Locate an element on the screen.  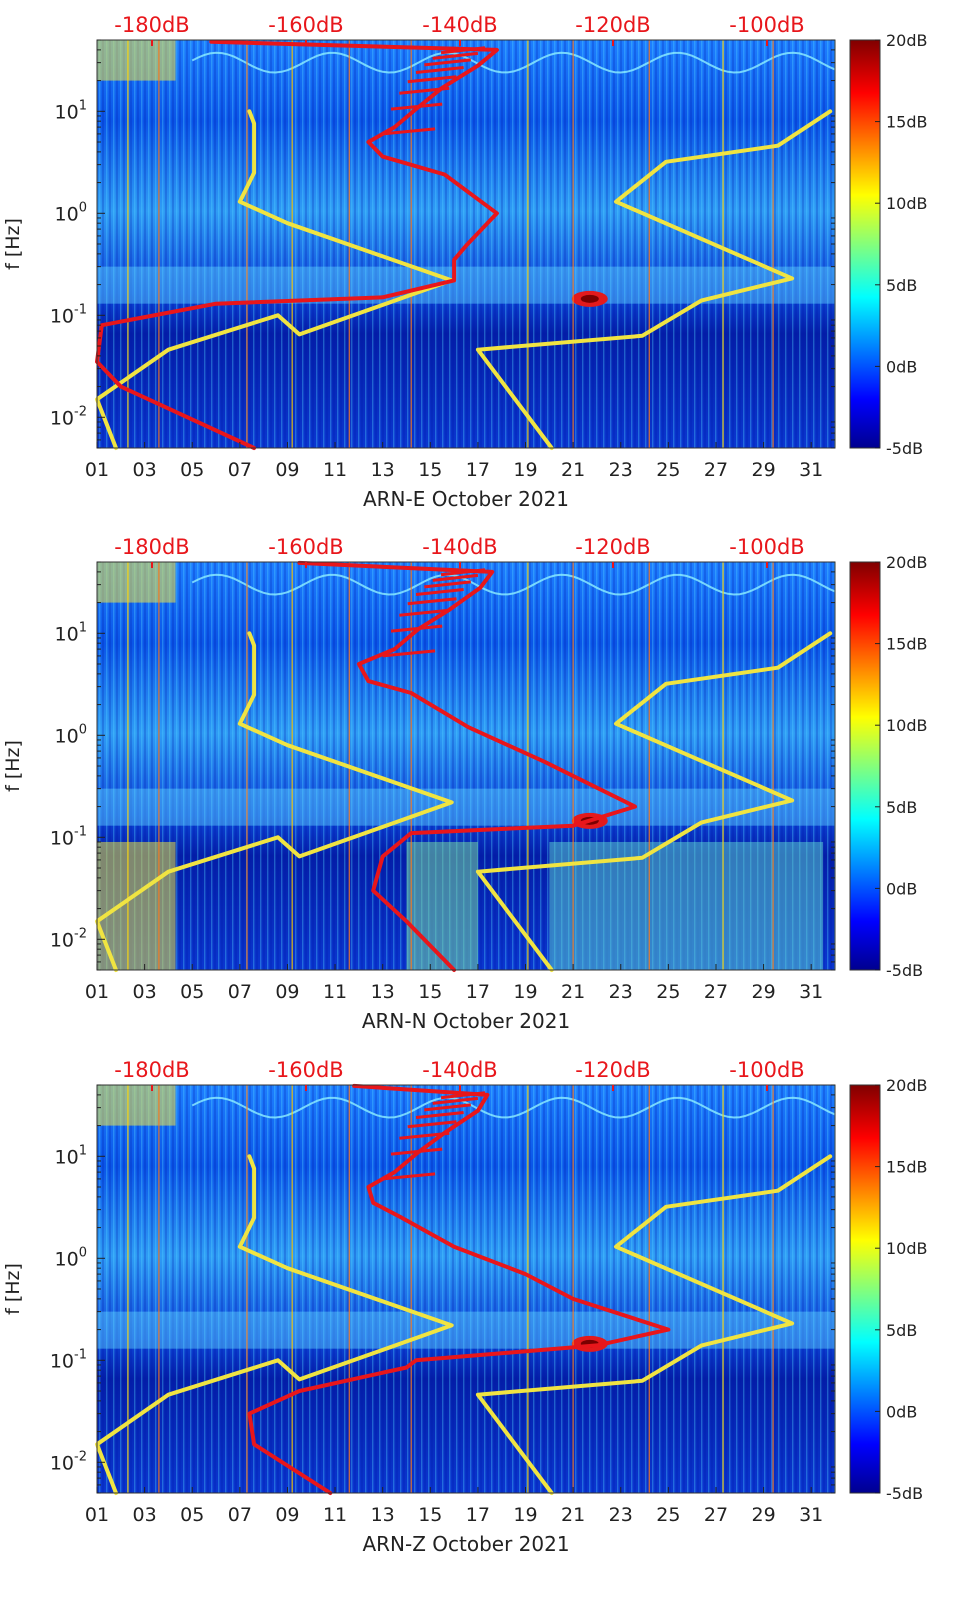
x-axis-label: ARN-N October 2021 is located at coordinates (466, 1021).